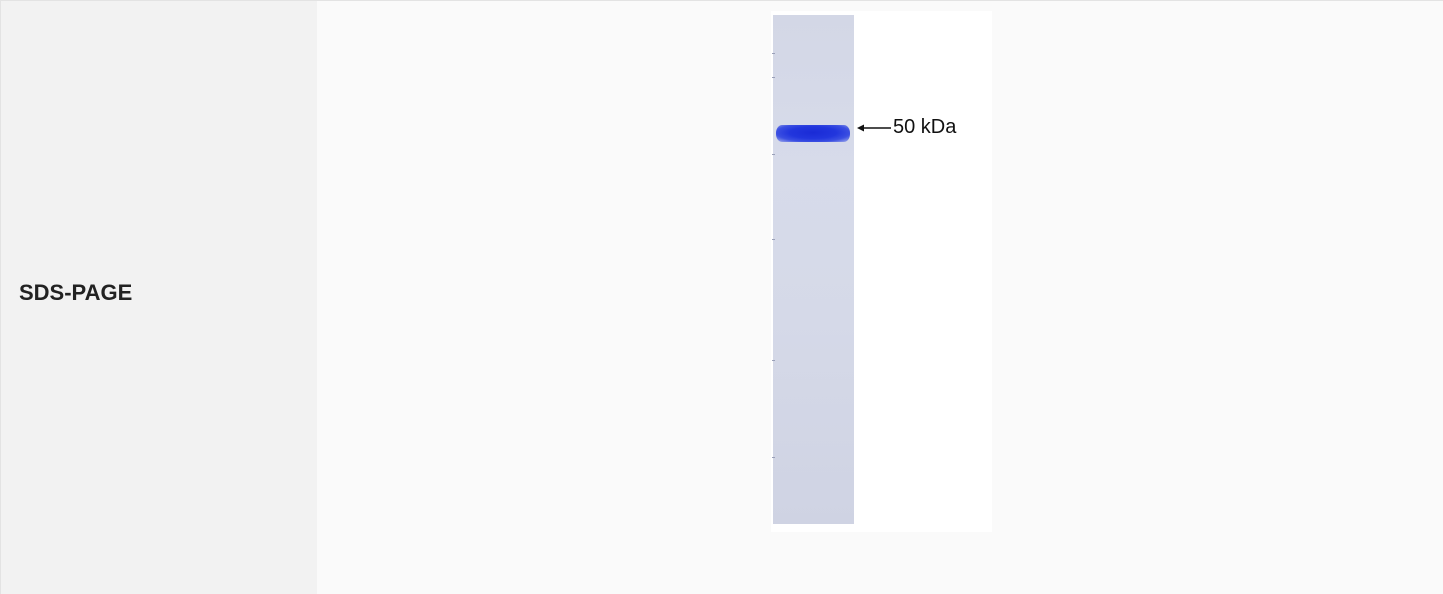 The width and height of the screenshot is (1443, 594). What do you see at coordinates (881, 271) in the screenshot?
I see `sds-page-gel-image: 50 kDa` at bounding box center [881, 271].